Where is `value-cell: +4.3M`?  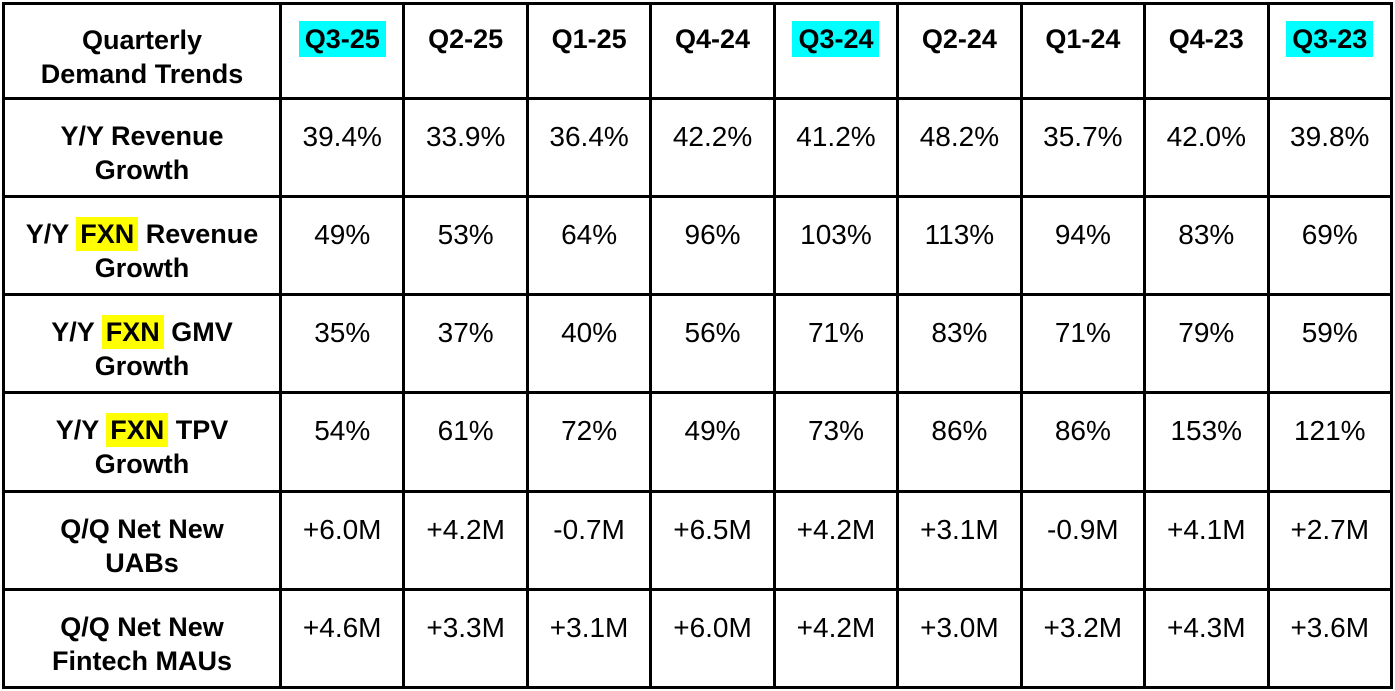 value-cell: +4.3M is located at coordinates (1206, 638).